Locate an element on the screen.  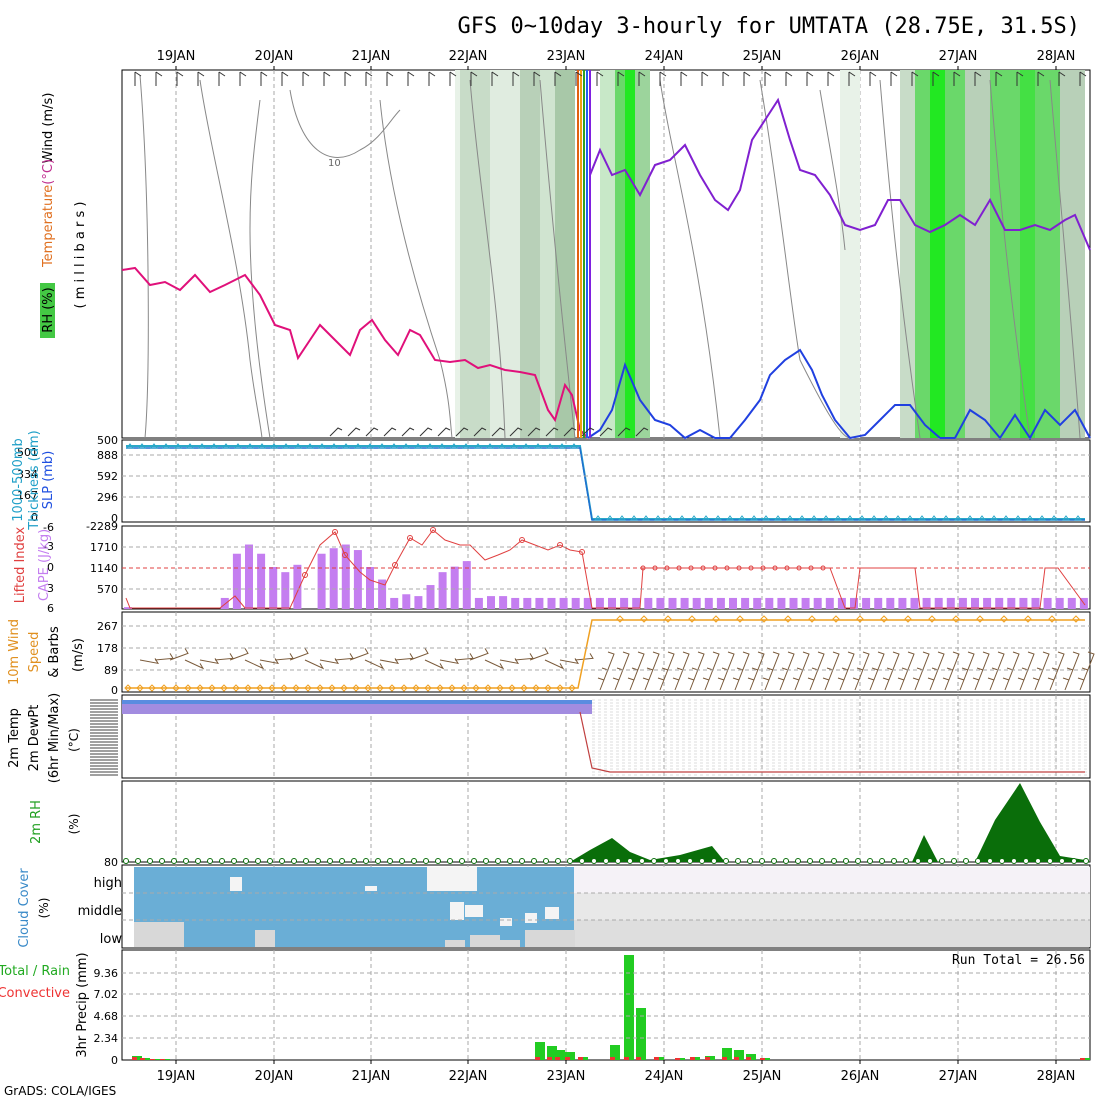
temp-dash-lines is located at coordinates (590, 737).